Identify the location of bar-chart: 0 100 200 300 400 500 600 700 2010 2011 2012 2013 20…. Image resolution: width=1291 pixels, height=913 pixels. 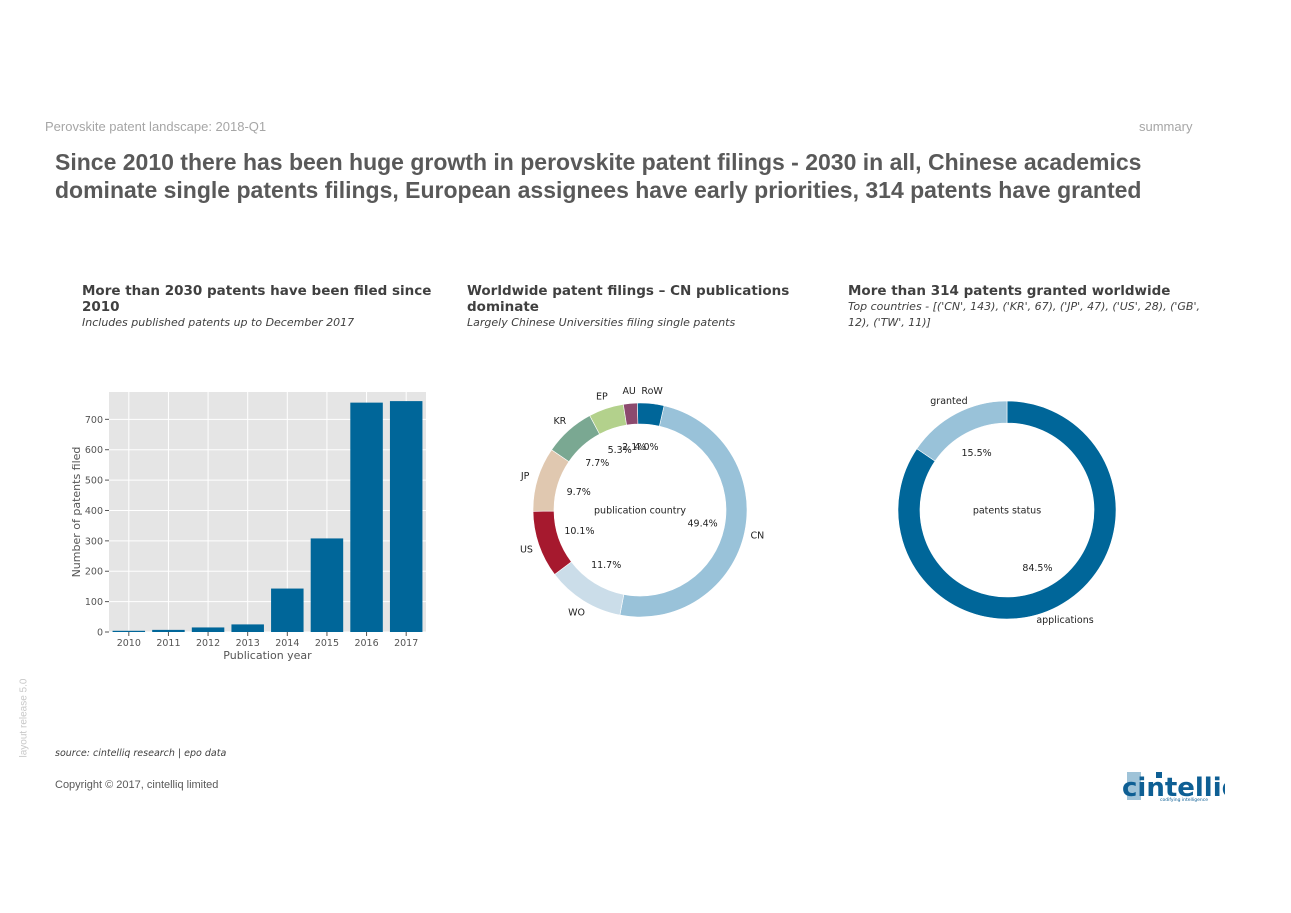
(248, 527).